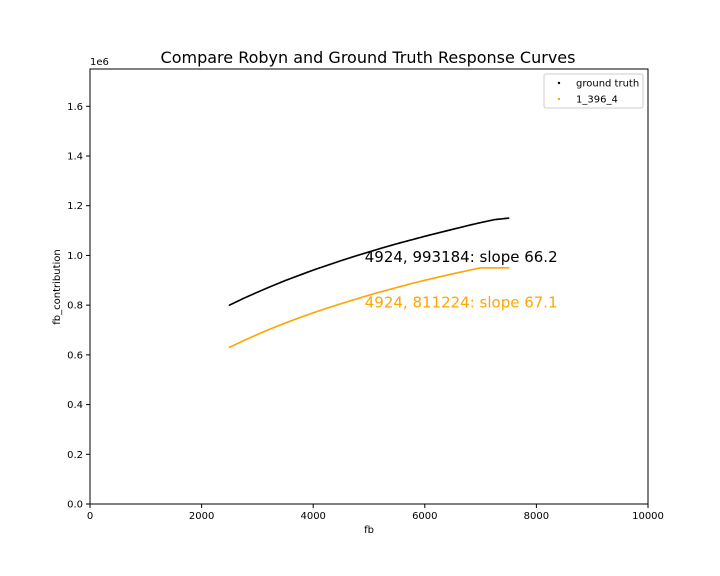 Image resolution: width=720 pixels, height=576 pixels. Describe the element at coordinates (461, 257) in the screenshot. I see `slope-annotation: 4924, 993184: slope 66.2` at that location.